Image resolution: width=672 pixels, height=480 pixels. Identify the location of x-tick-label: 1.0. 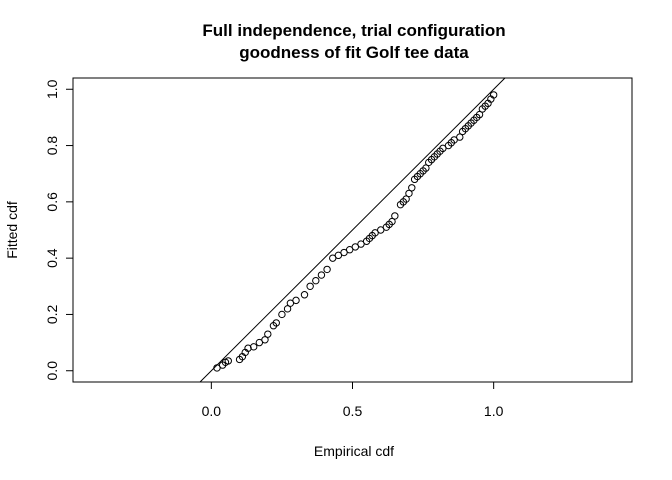
(494, 411).